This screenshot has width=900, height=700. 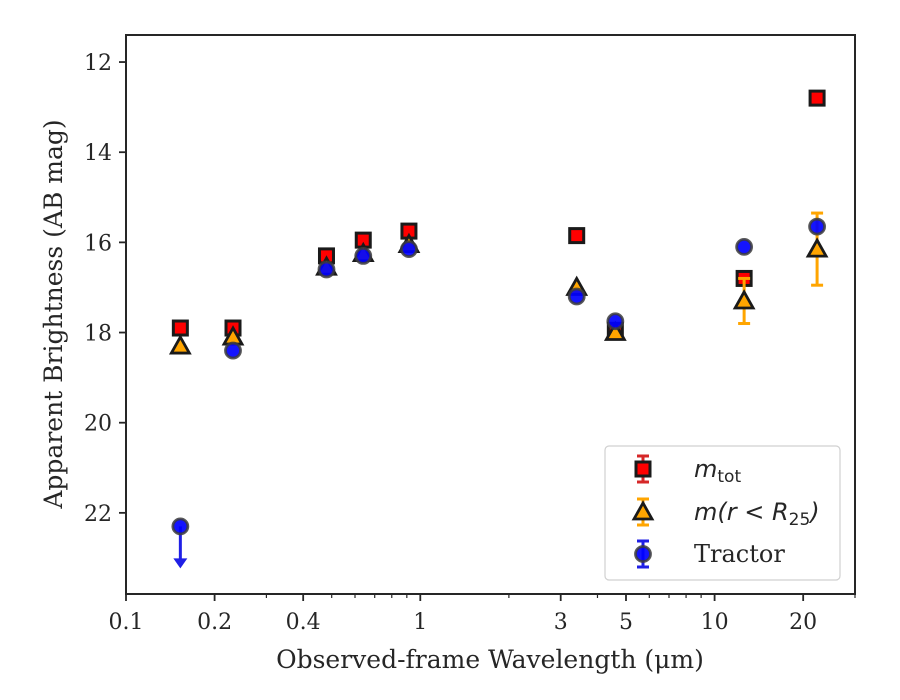 What do you see at coordinates (420, 622) in the screenshot?
I see `x-tick-label: 1` at bounding box center [420, 622].